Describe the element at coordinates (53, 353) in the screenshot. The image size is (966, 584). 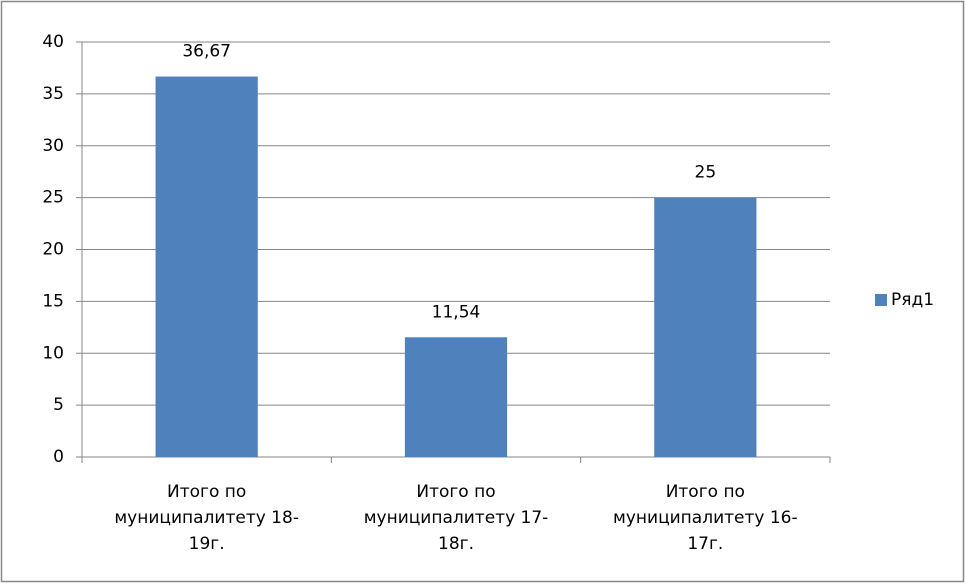
I see `y-tick-label: 10` at that location.